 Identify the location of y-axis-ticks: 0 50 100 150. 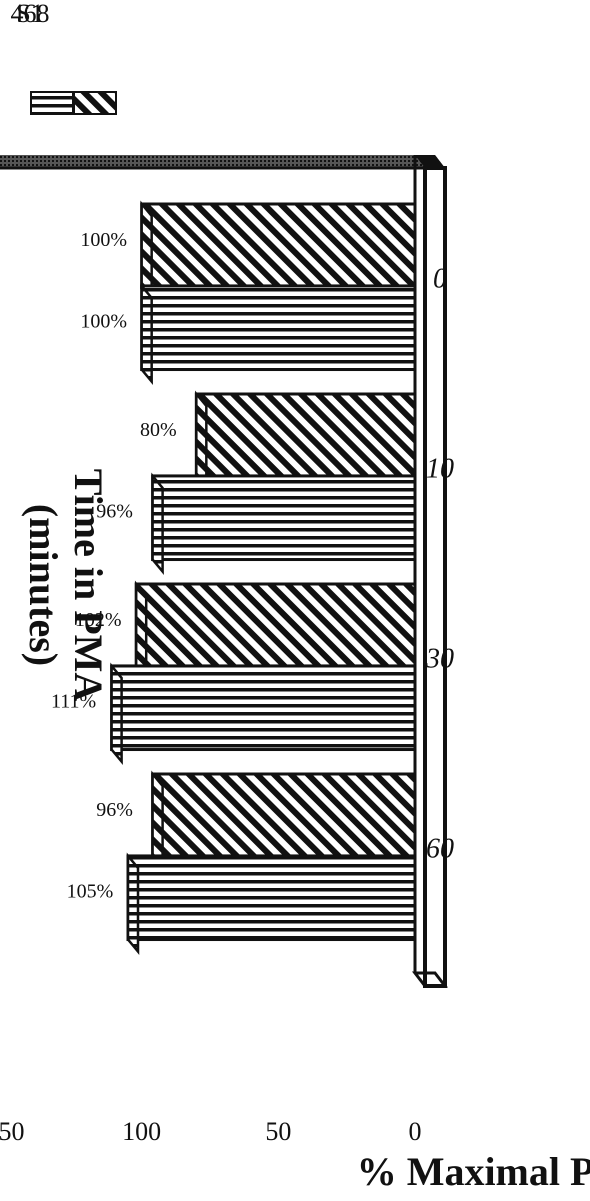
(211, 1131).